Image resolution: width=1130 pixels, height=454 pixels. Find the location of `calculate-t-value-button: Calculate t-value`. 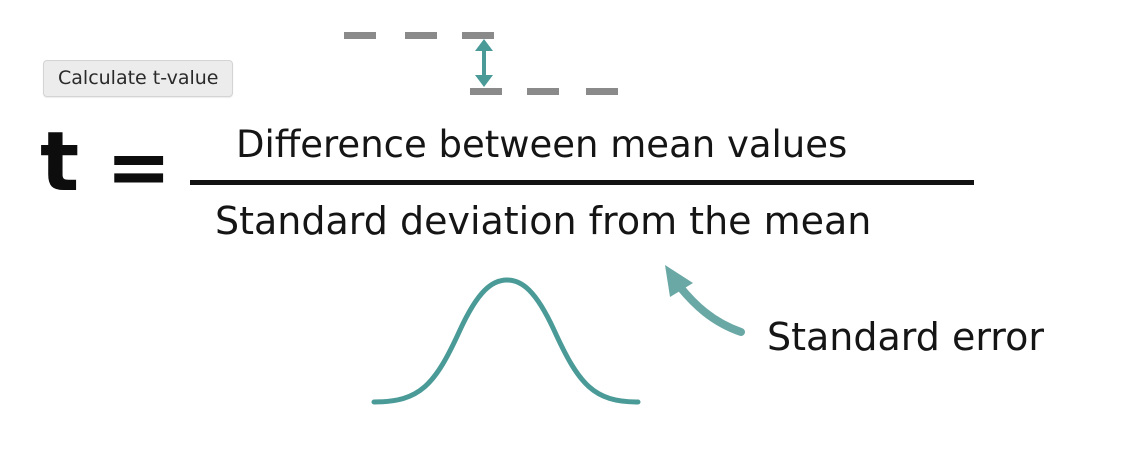

calculate-t-value-button: Calculate t-value is located at coordinates (138, 78).